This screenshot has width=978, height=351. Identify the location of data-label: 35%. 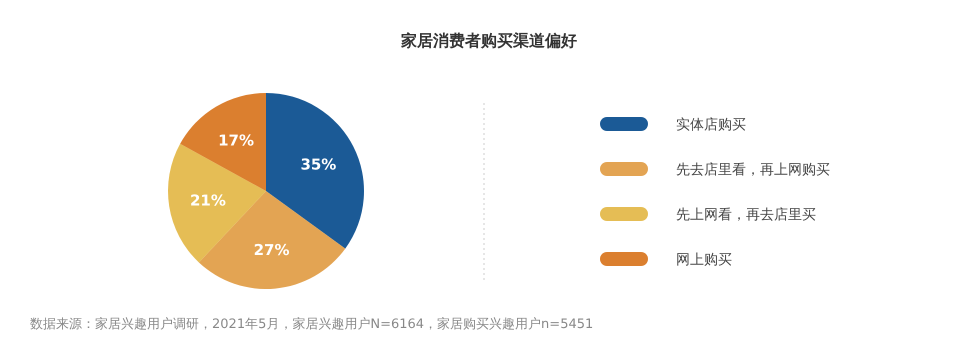
(318, 165).